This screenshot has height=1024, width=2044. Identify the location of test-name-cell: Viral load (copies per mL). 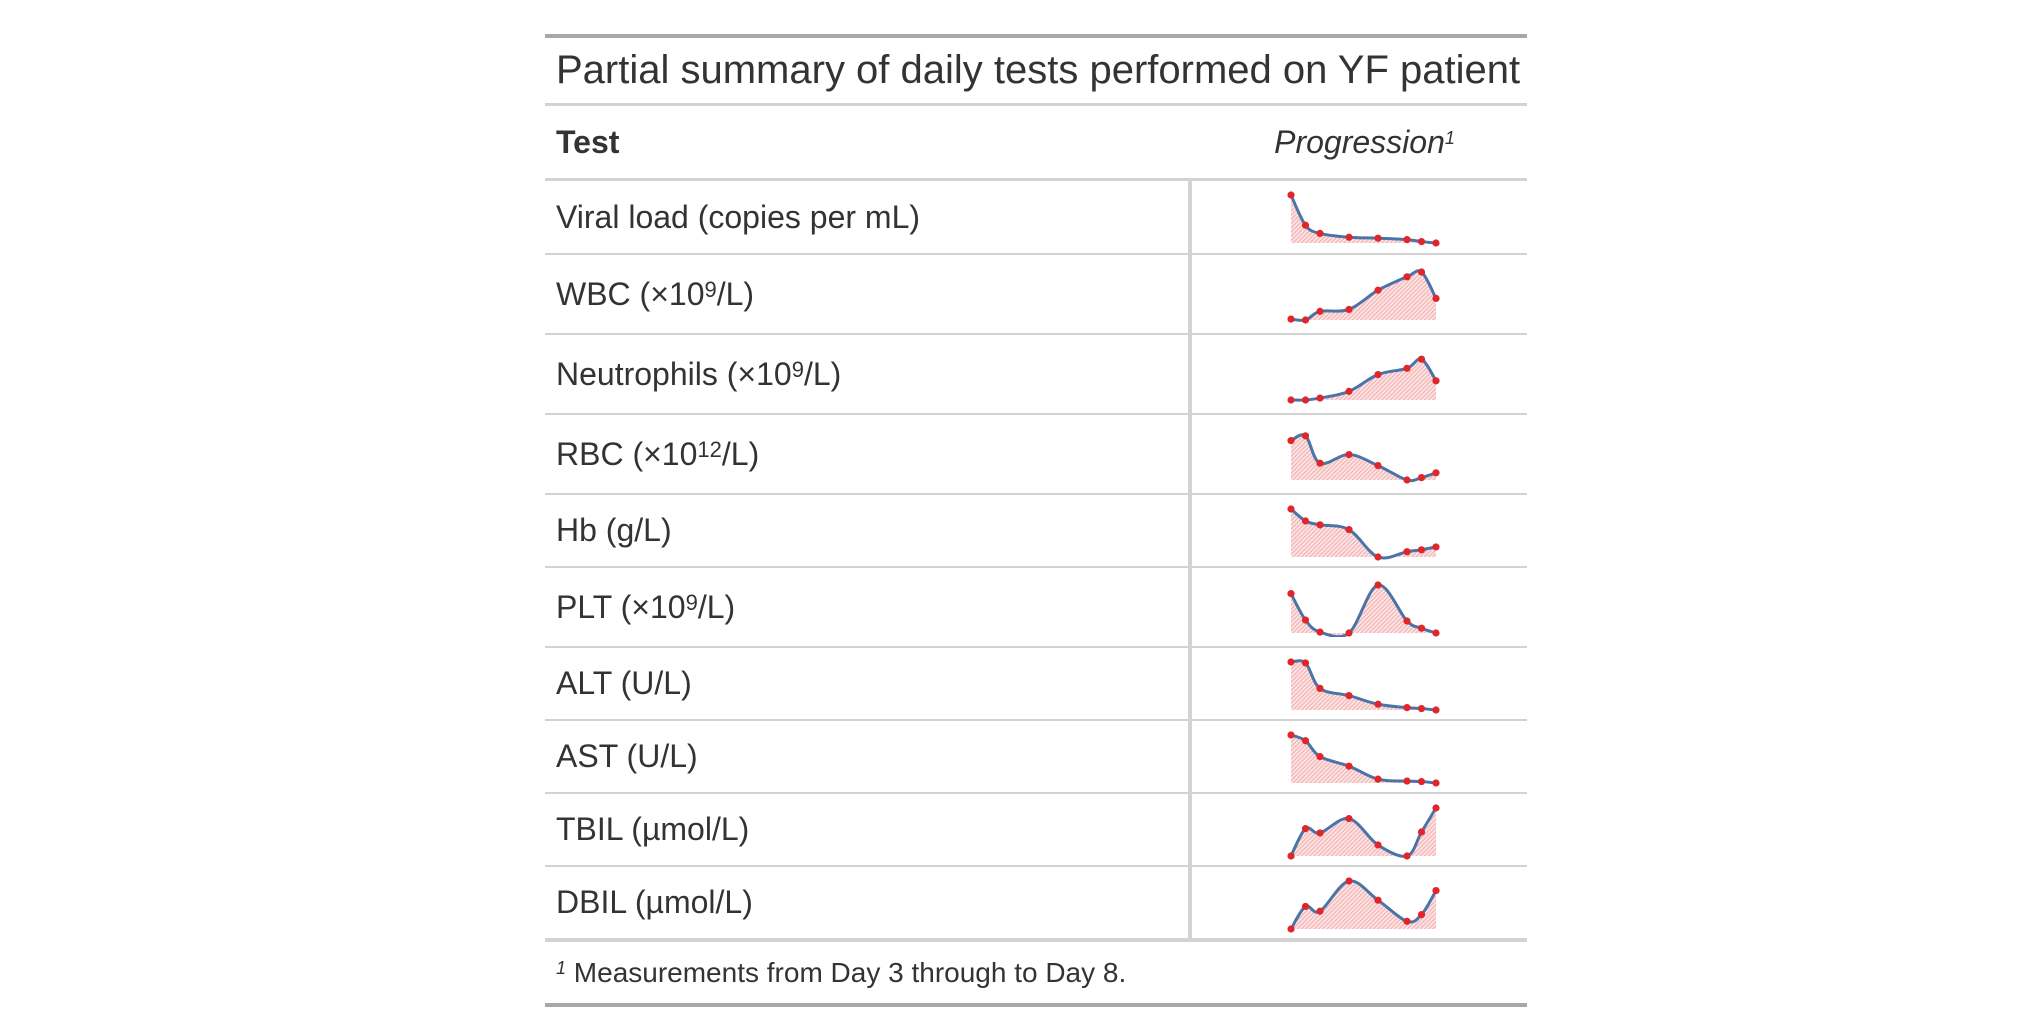
(868, 217).